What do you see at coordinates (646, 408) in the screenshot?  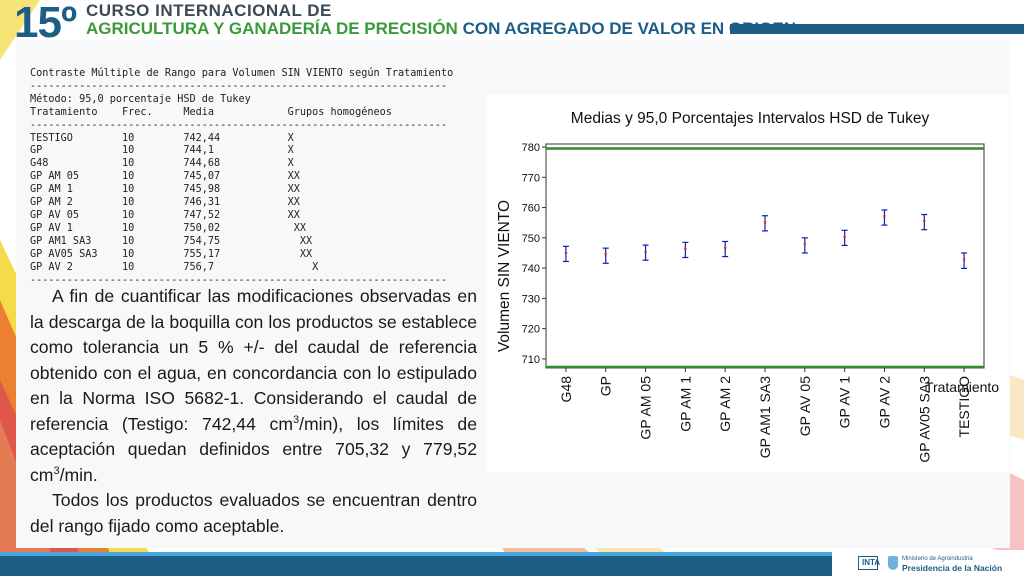 I see `x-tick-label: GP AM 05` at bounding box center [646, 408].